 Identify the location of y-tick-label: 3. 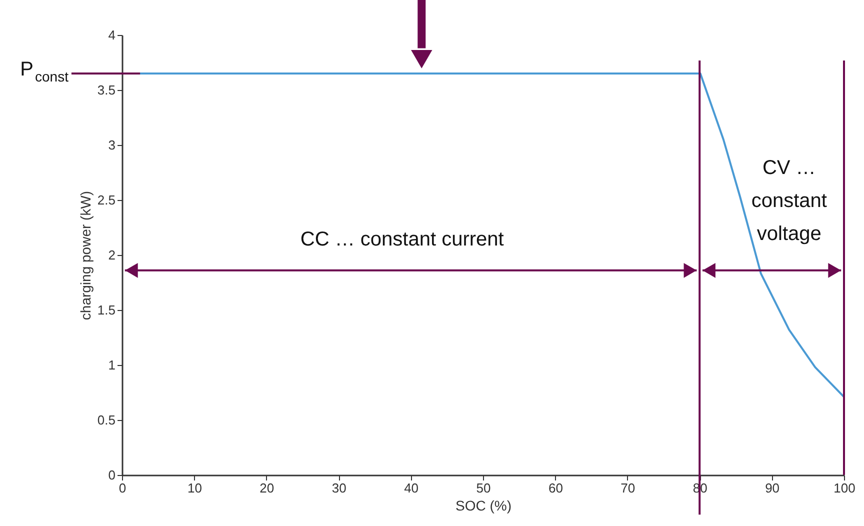
(112, 145).